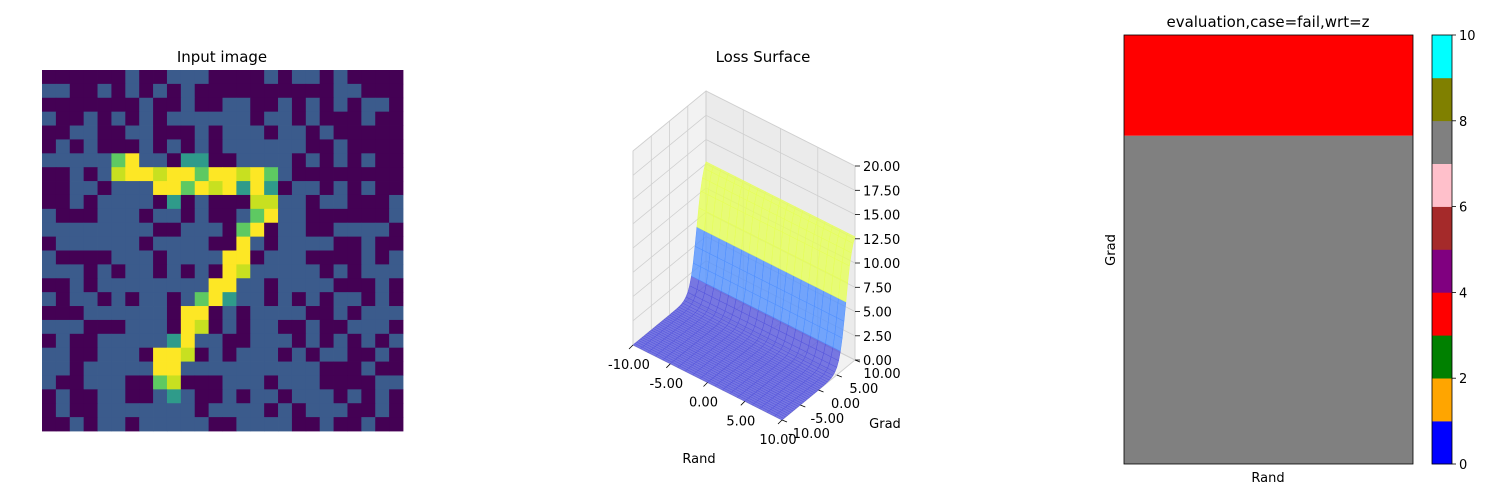 The width and height of the screenshot is (1500, 500). Describe the element at coordinates (803, 406) in the screenshot. I see `y-tick-mark` at that location.